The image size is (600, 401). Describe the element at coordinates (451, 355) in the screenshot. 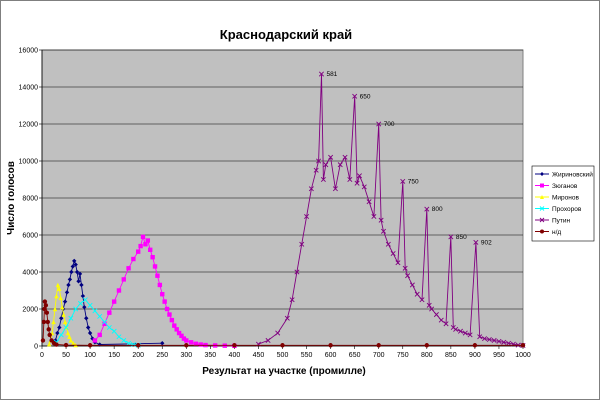

I see `x-tick-label: 850` at that location.